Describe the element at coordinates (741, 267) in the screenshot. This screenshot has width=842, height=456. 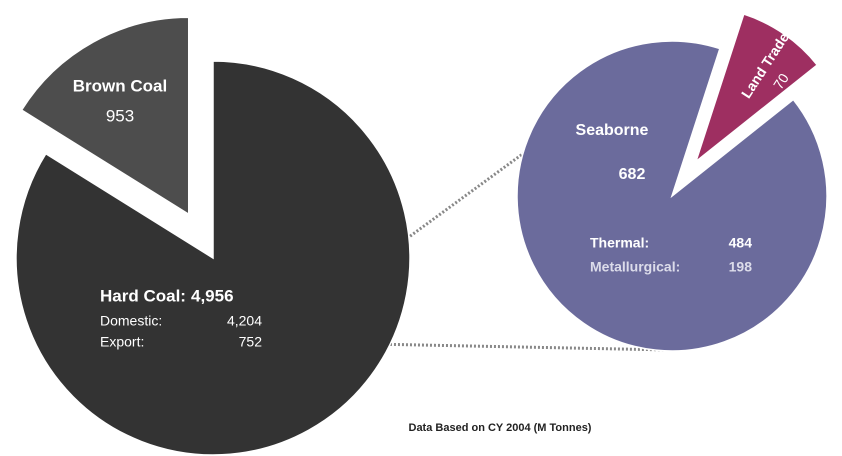
I see `breakdown-value: 198` at that location.